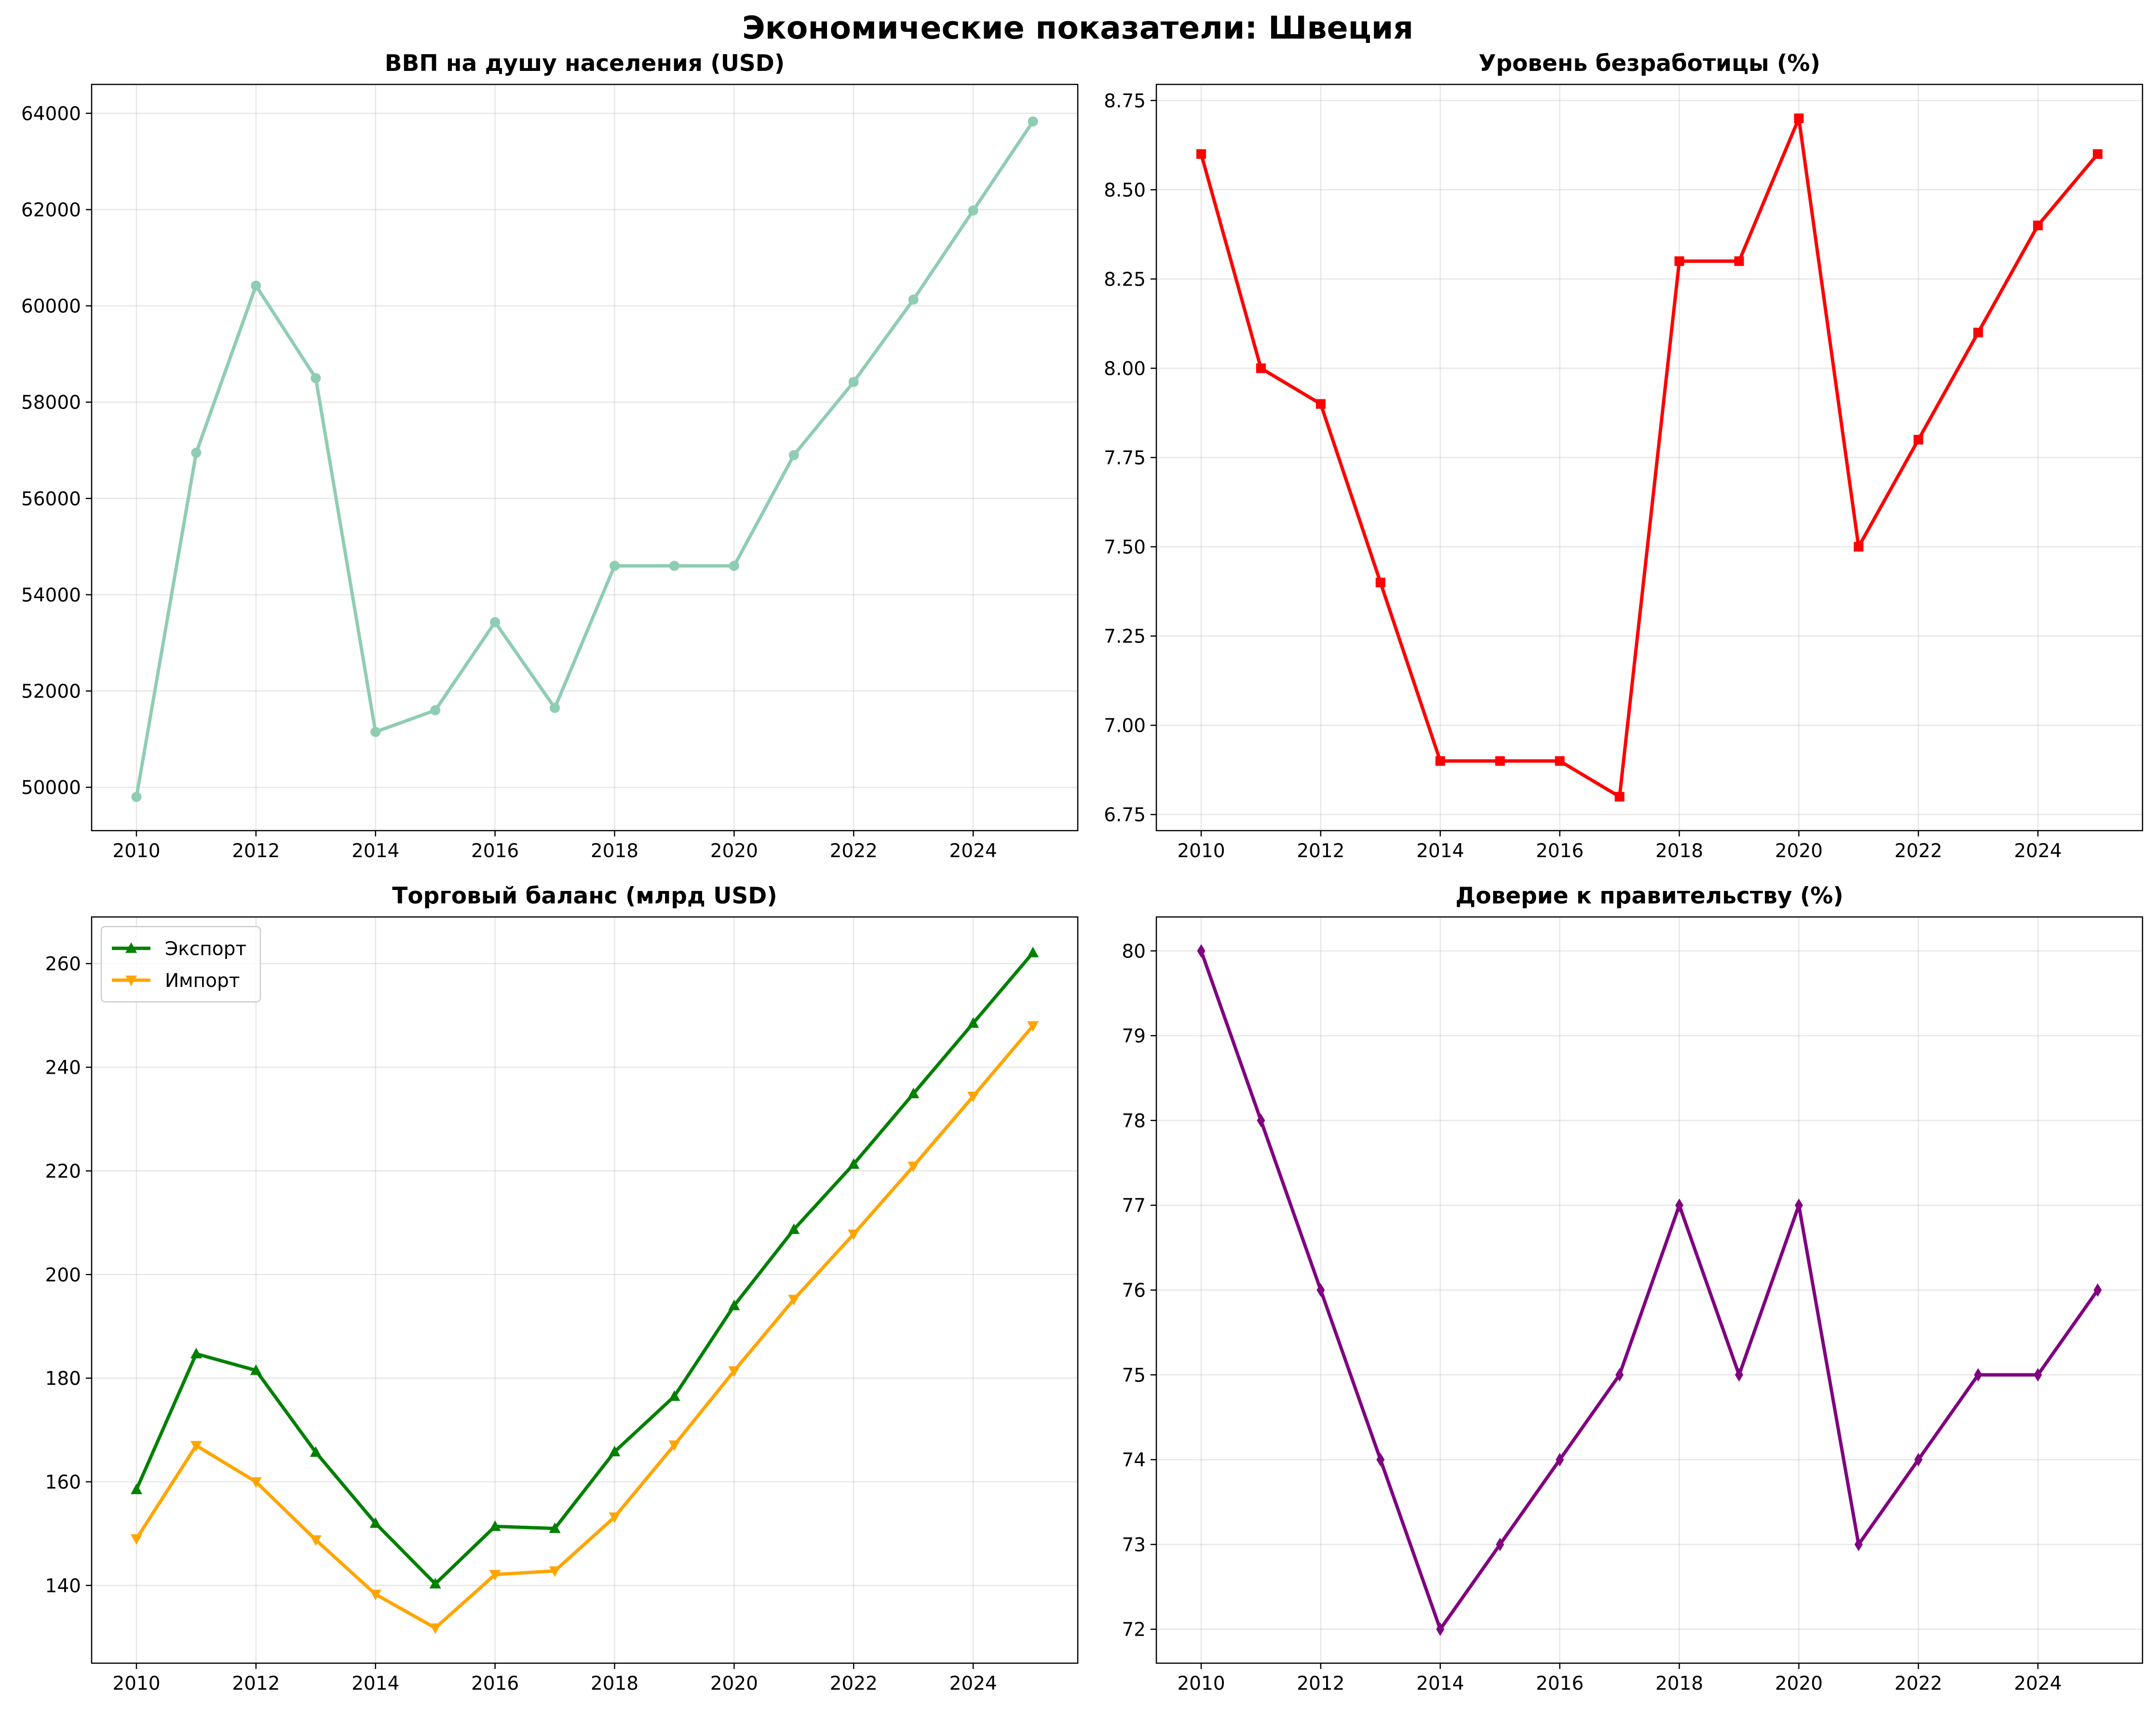 This screenshot has width=2156, height=1709. Describe the element at coordinates (51, 403) in the screenshot. I see `y-tick-label: 58000` at that location.